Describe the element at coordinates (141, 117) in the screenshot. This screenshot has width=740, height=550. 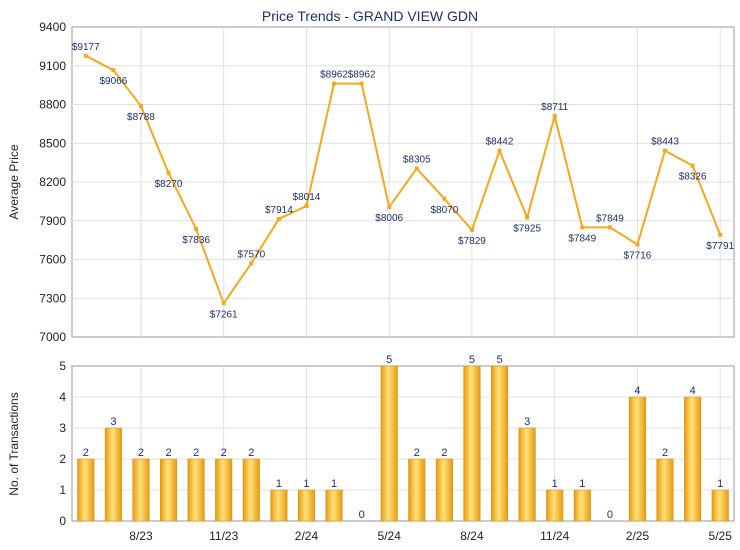
I see `price-data-label: $8788` at that location.